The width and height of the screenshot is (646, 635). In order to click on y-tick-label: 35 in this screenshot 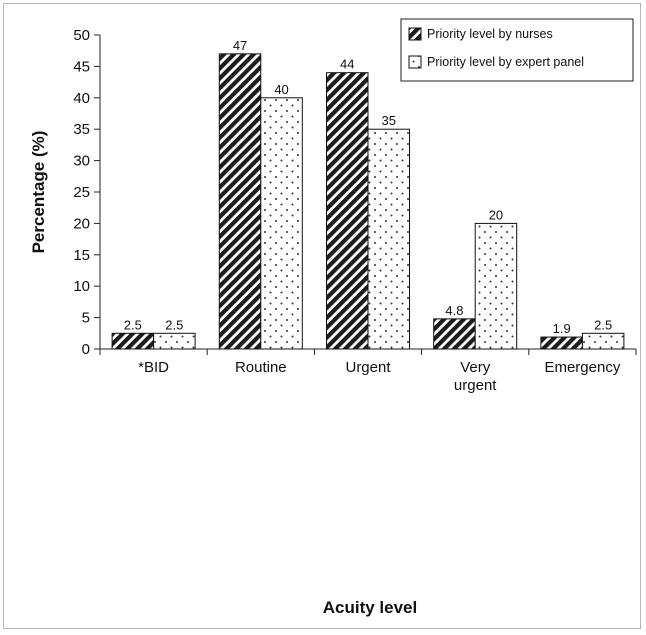, I will do `click(81, 129)`.